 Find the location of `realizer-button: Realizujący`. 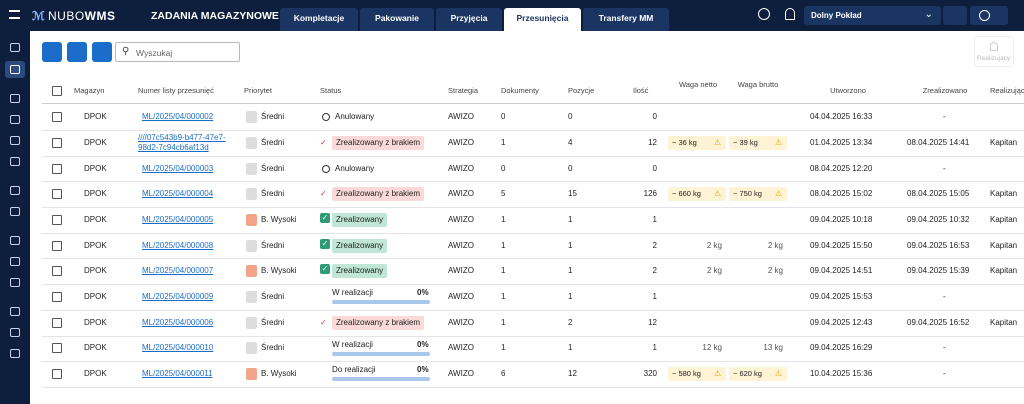

realizer-button: Realizujący is located at coordinates (994, 51).